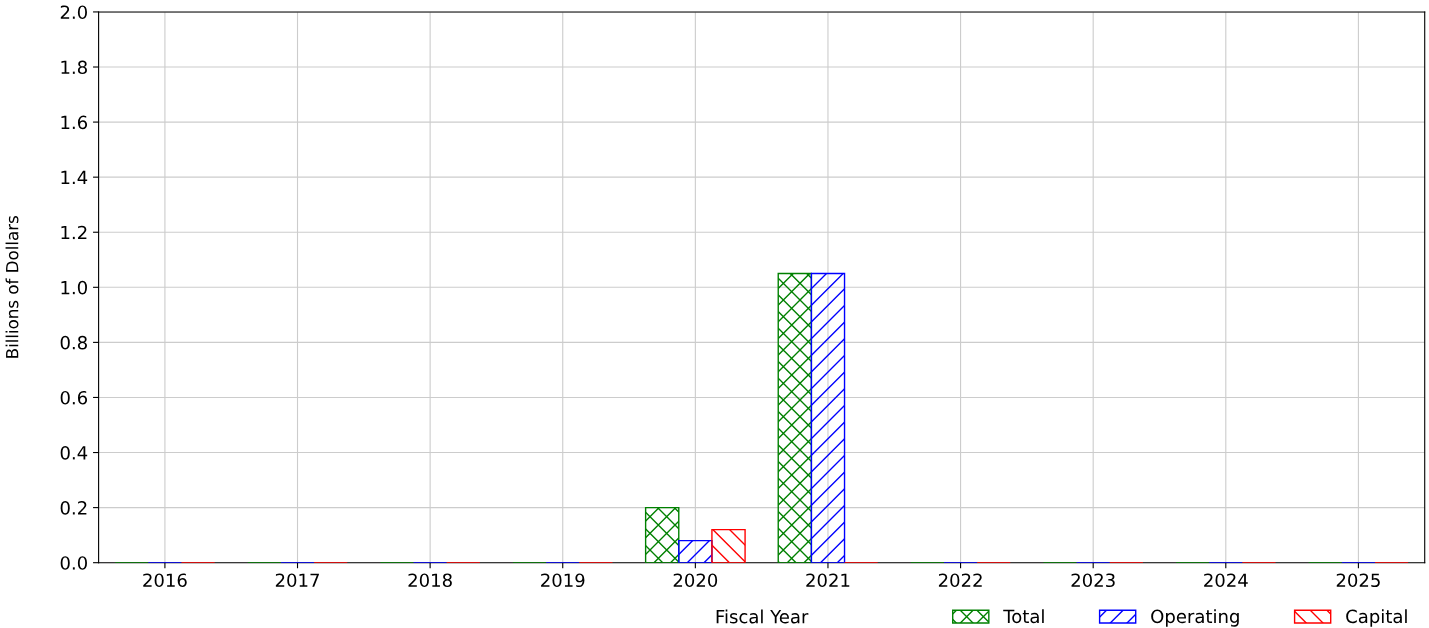 The image size is (1429, 628). What do you see at coordinates (73, 563) in the screenshot?
I see `y-tick-label: 0.0` at bounding box center [73, 563].